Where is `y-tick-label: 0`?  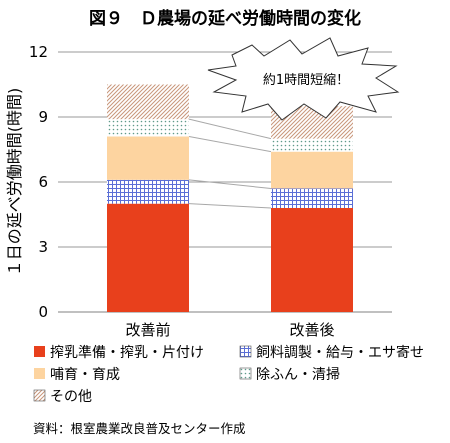
y-tick-label: 0 is located at coordinates (43, 312).